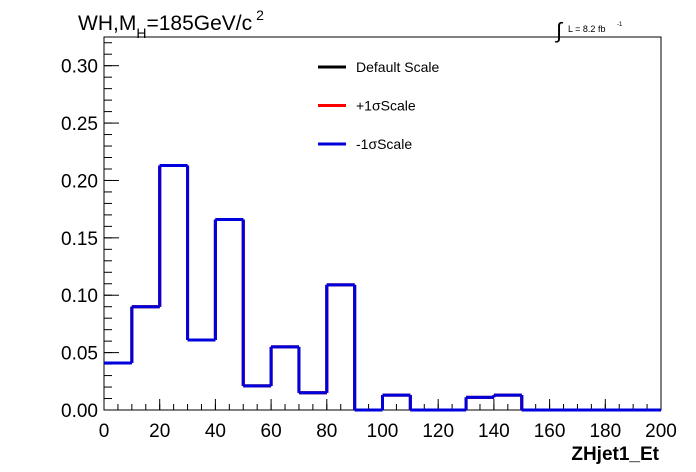 The image size is (696, 472). I want to click on x-tick-label: 140, so click(494, 431).